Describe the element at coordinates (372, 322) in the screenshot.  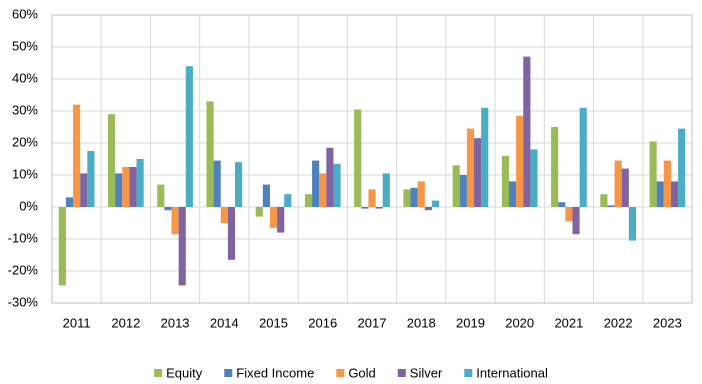
I see `x-tick-label: 2017` at that location.